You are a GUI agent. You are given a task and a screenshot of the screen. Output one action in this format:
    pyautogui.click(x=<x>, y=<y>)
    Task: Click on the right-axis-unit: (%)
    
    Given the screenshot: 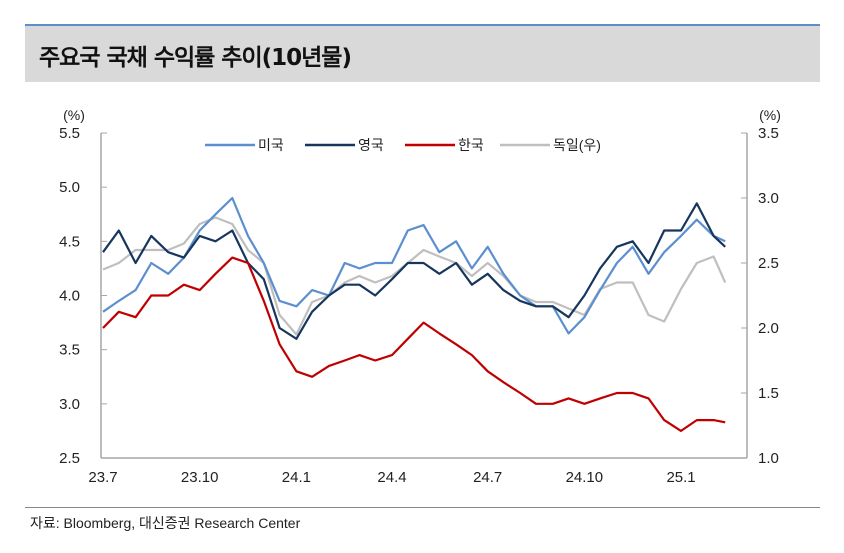 What is the action you would take?
    pyautogui.click(x=770, y=115)
    